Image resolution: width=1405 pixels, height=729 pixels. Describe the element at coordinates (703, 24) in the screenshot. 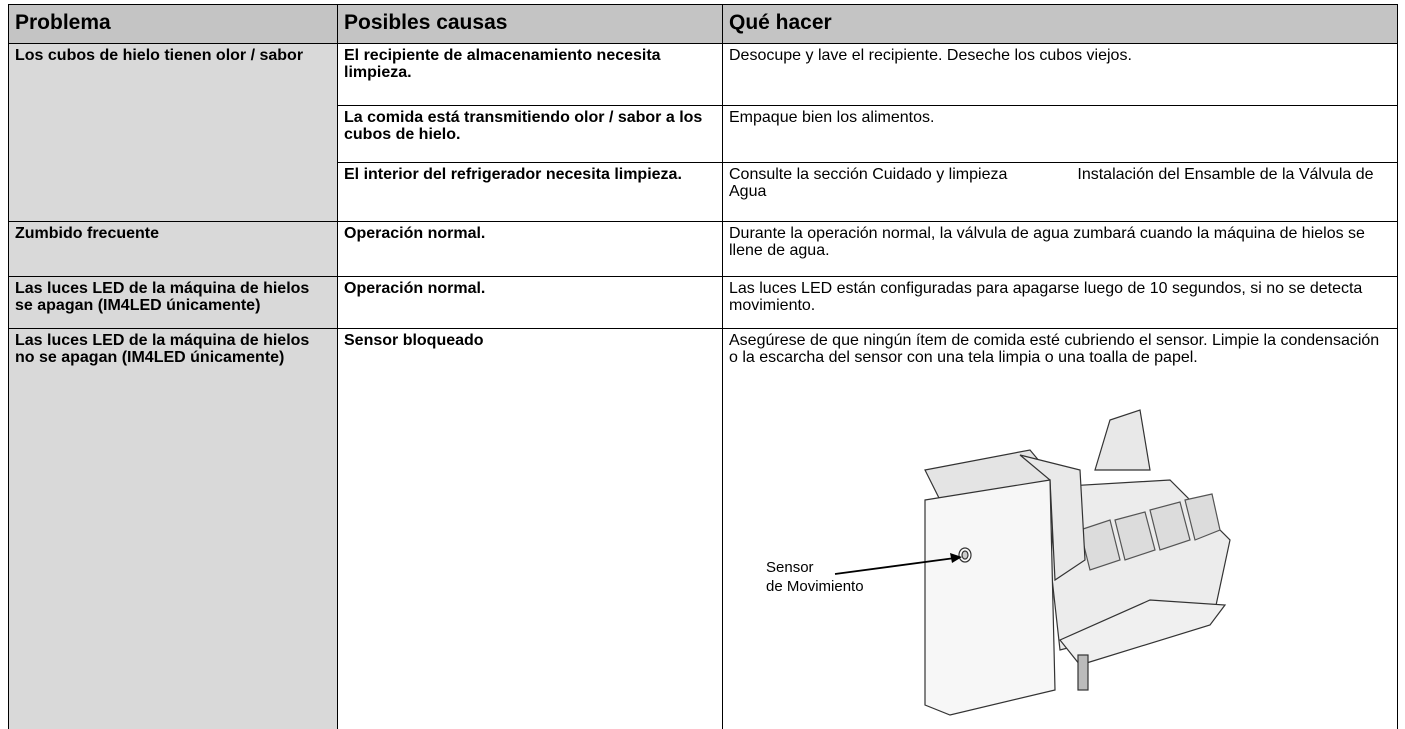

I see `header-row: Problema Posibles causas Qué hacer` at that location.